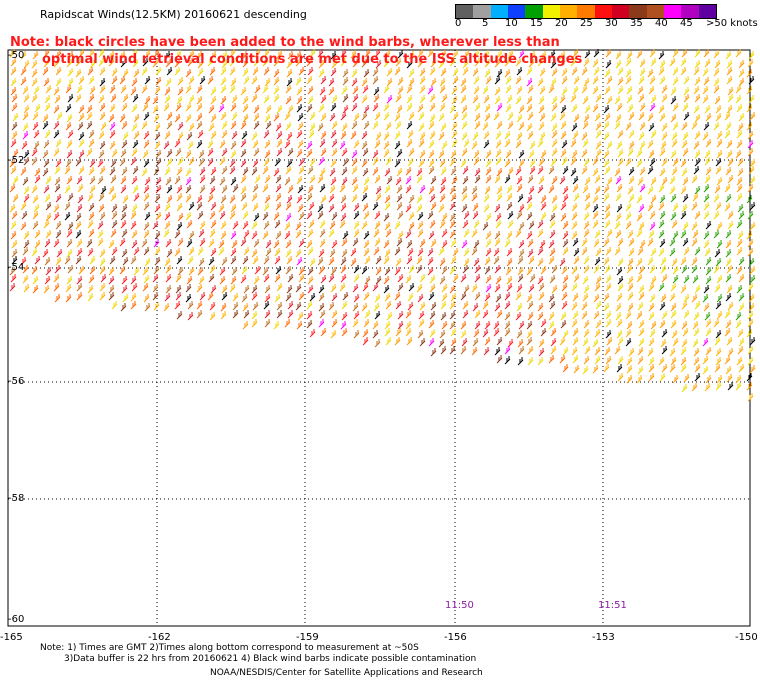  I want to click on legend-label: 0, so click(458, 23).